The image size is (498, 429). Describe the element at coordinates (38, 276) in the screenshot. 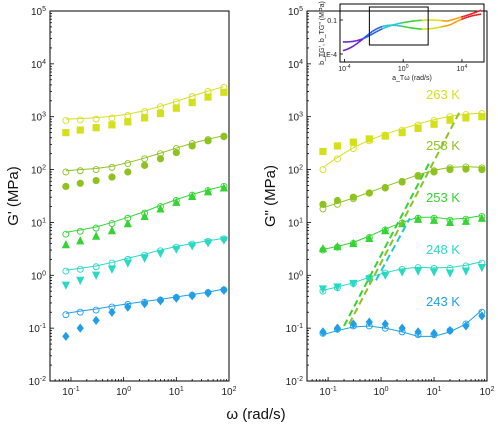

I see `y-tick-label-left: 10⁰` at that location.